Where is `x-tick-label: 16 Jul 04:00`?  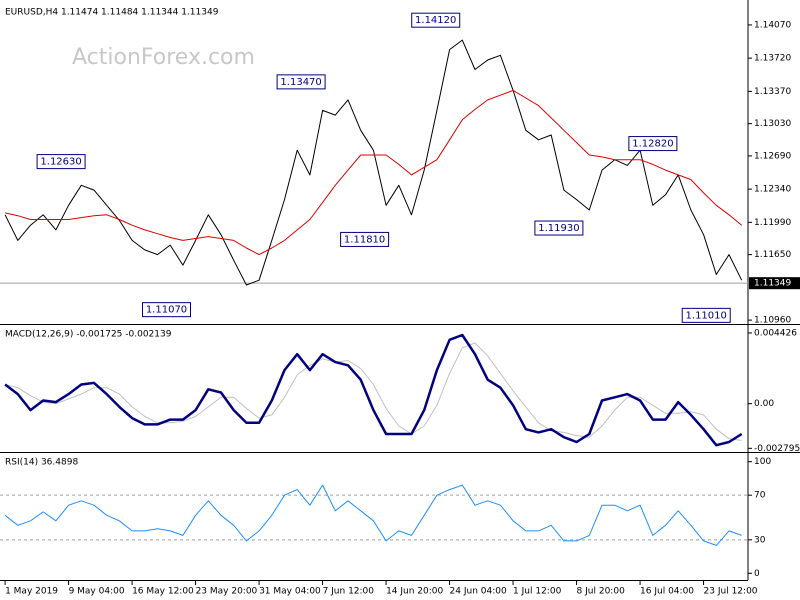 x-tick-label: 16 Jul 04:00 is located at coordinates (667, 592).